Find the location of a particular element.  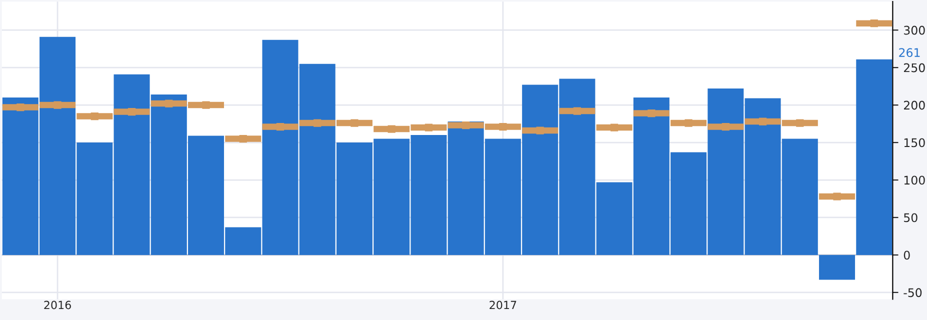

y-tick-label: 100 is located at coordinates (914, 180).